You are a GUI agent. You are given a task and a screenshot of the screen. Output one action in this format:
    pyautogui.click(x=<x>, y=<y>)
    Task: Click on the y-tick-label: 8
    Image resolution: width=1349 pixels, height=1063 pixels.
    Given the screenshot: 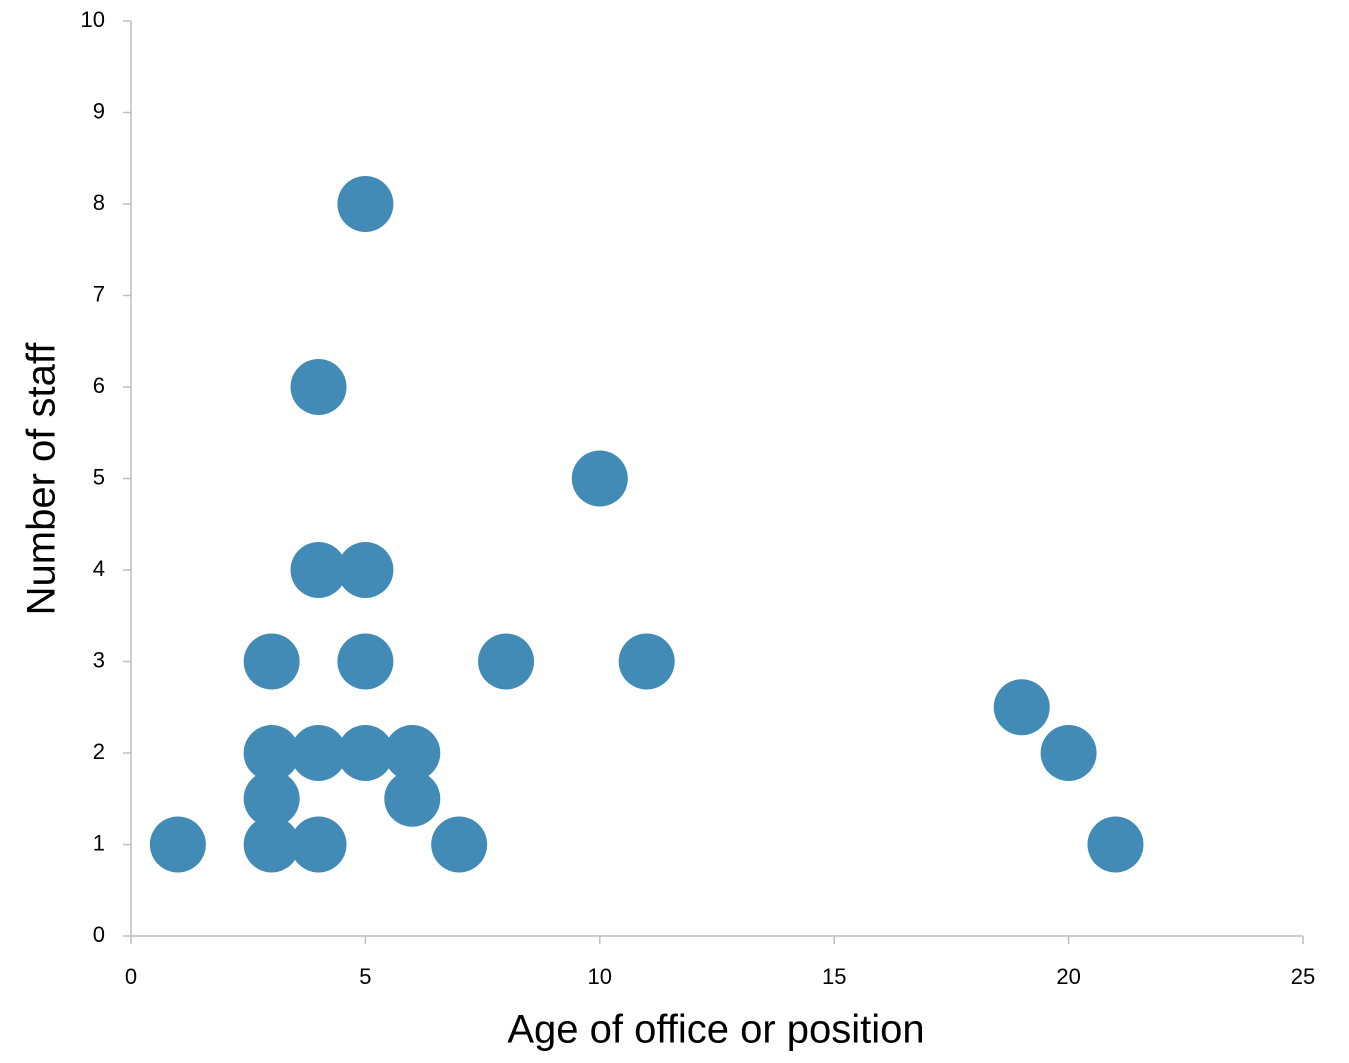 What is the action you would take?
    pyautogui.click(x=99, y=202)
    